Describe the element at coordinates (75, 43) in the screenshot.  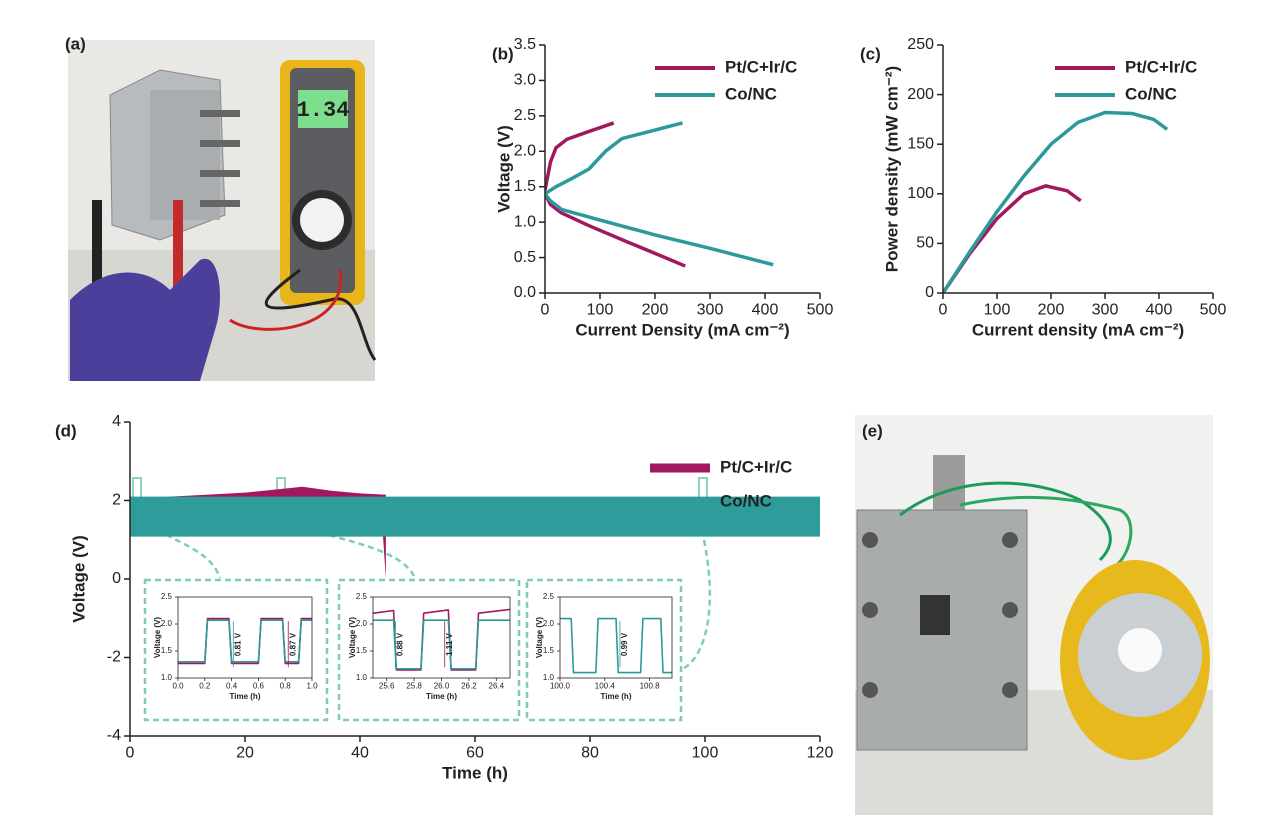
I see `panel-label: (a)` at that location.